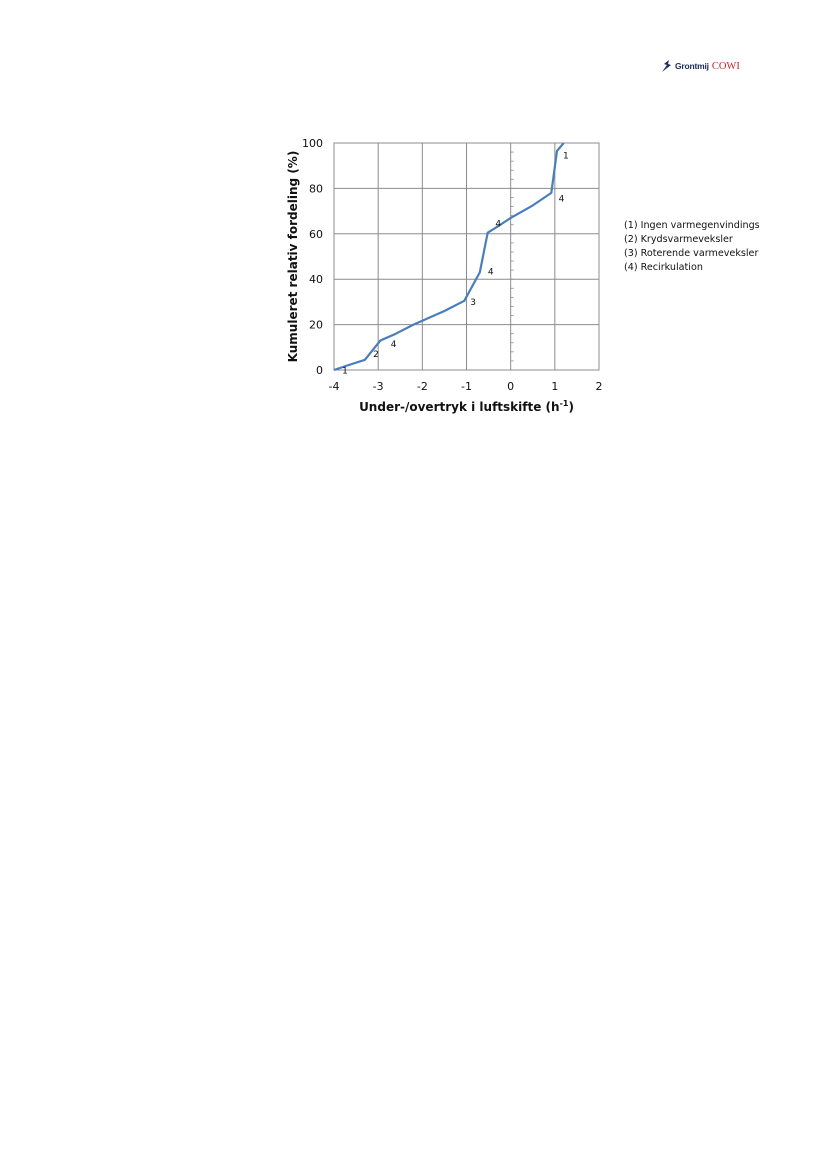  I want to click on segment-label: 2, so click(376, 355).